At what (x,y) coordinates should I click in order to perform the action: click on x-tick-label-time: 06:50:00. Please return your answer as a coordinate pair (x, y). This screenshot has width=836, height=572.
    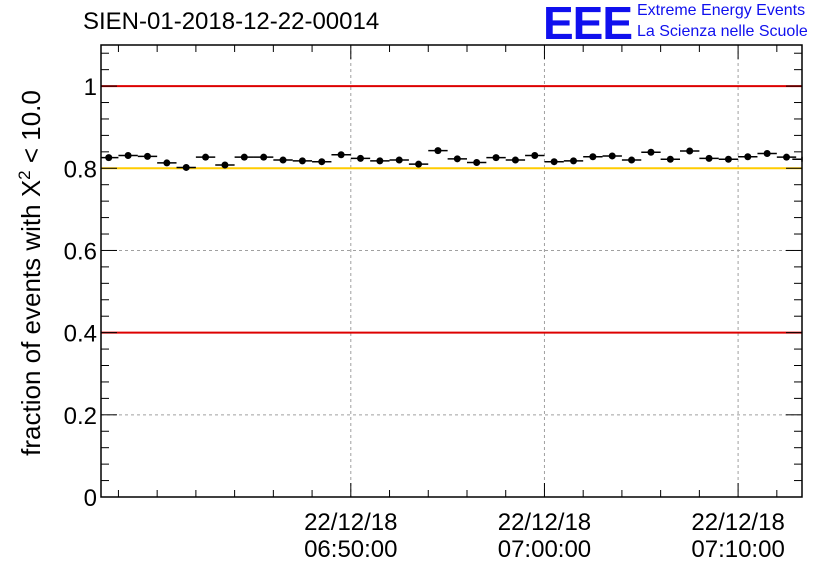
    Looking at the image, I should click on (350, 549).